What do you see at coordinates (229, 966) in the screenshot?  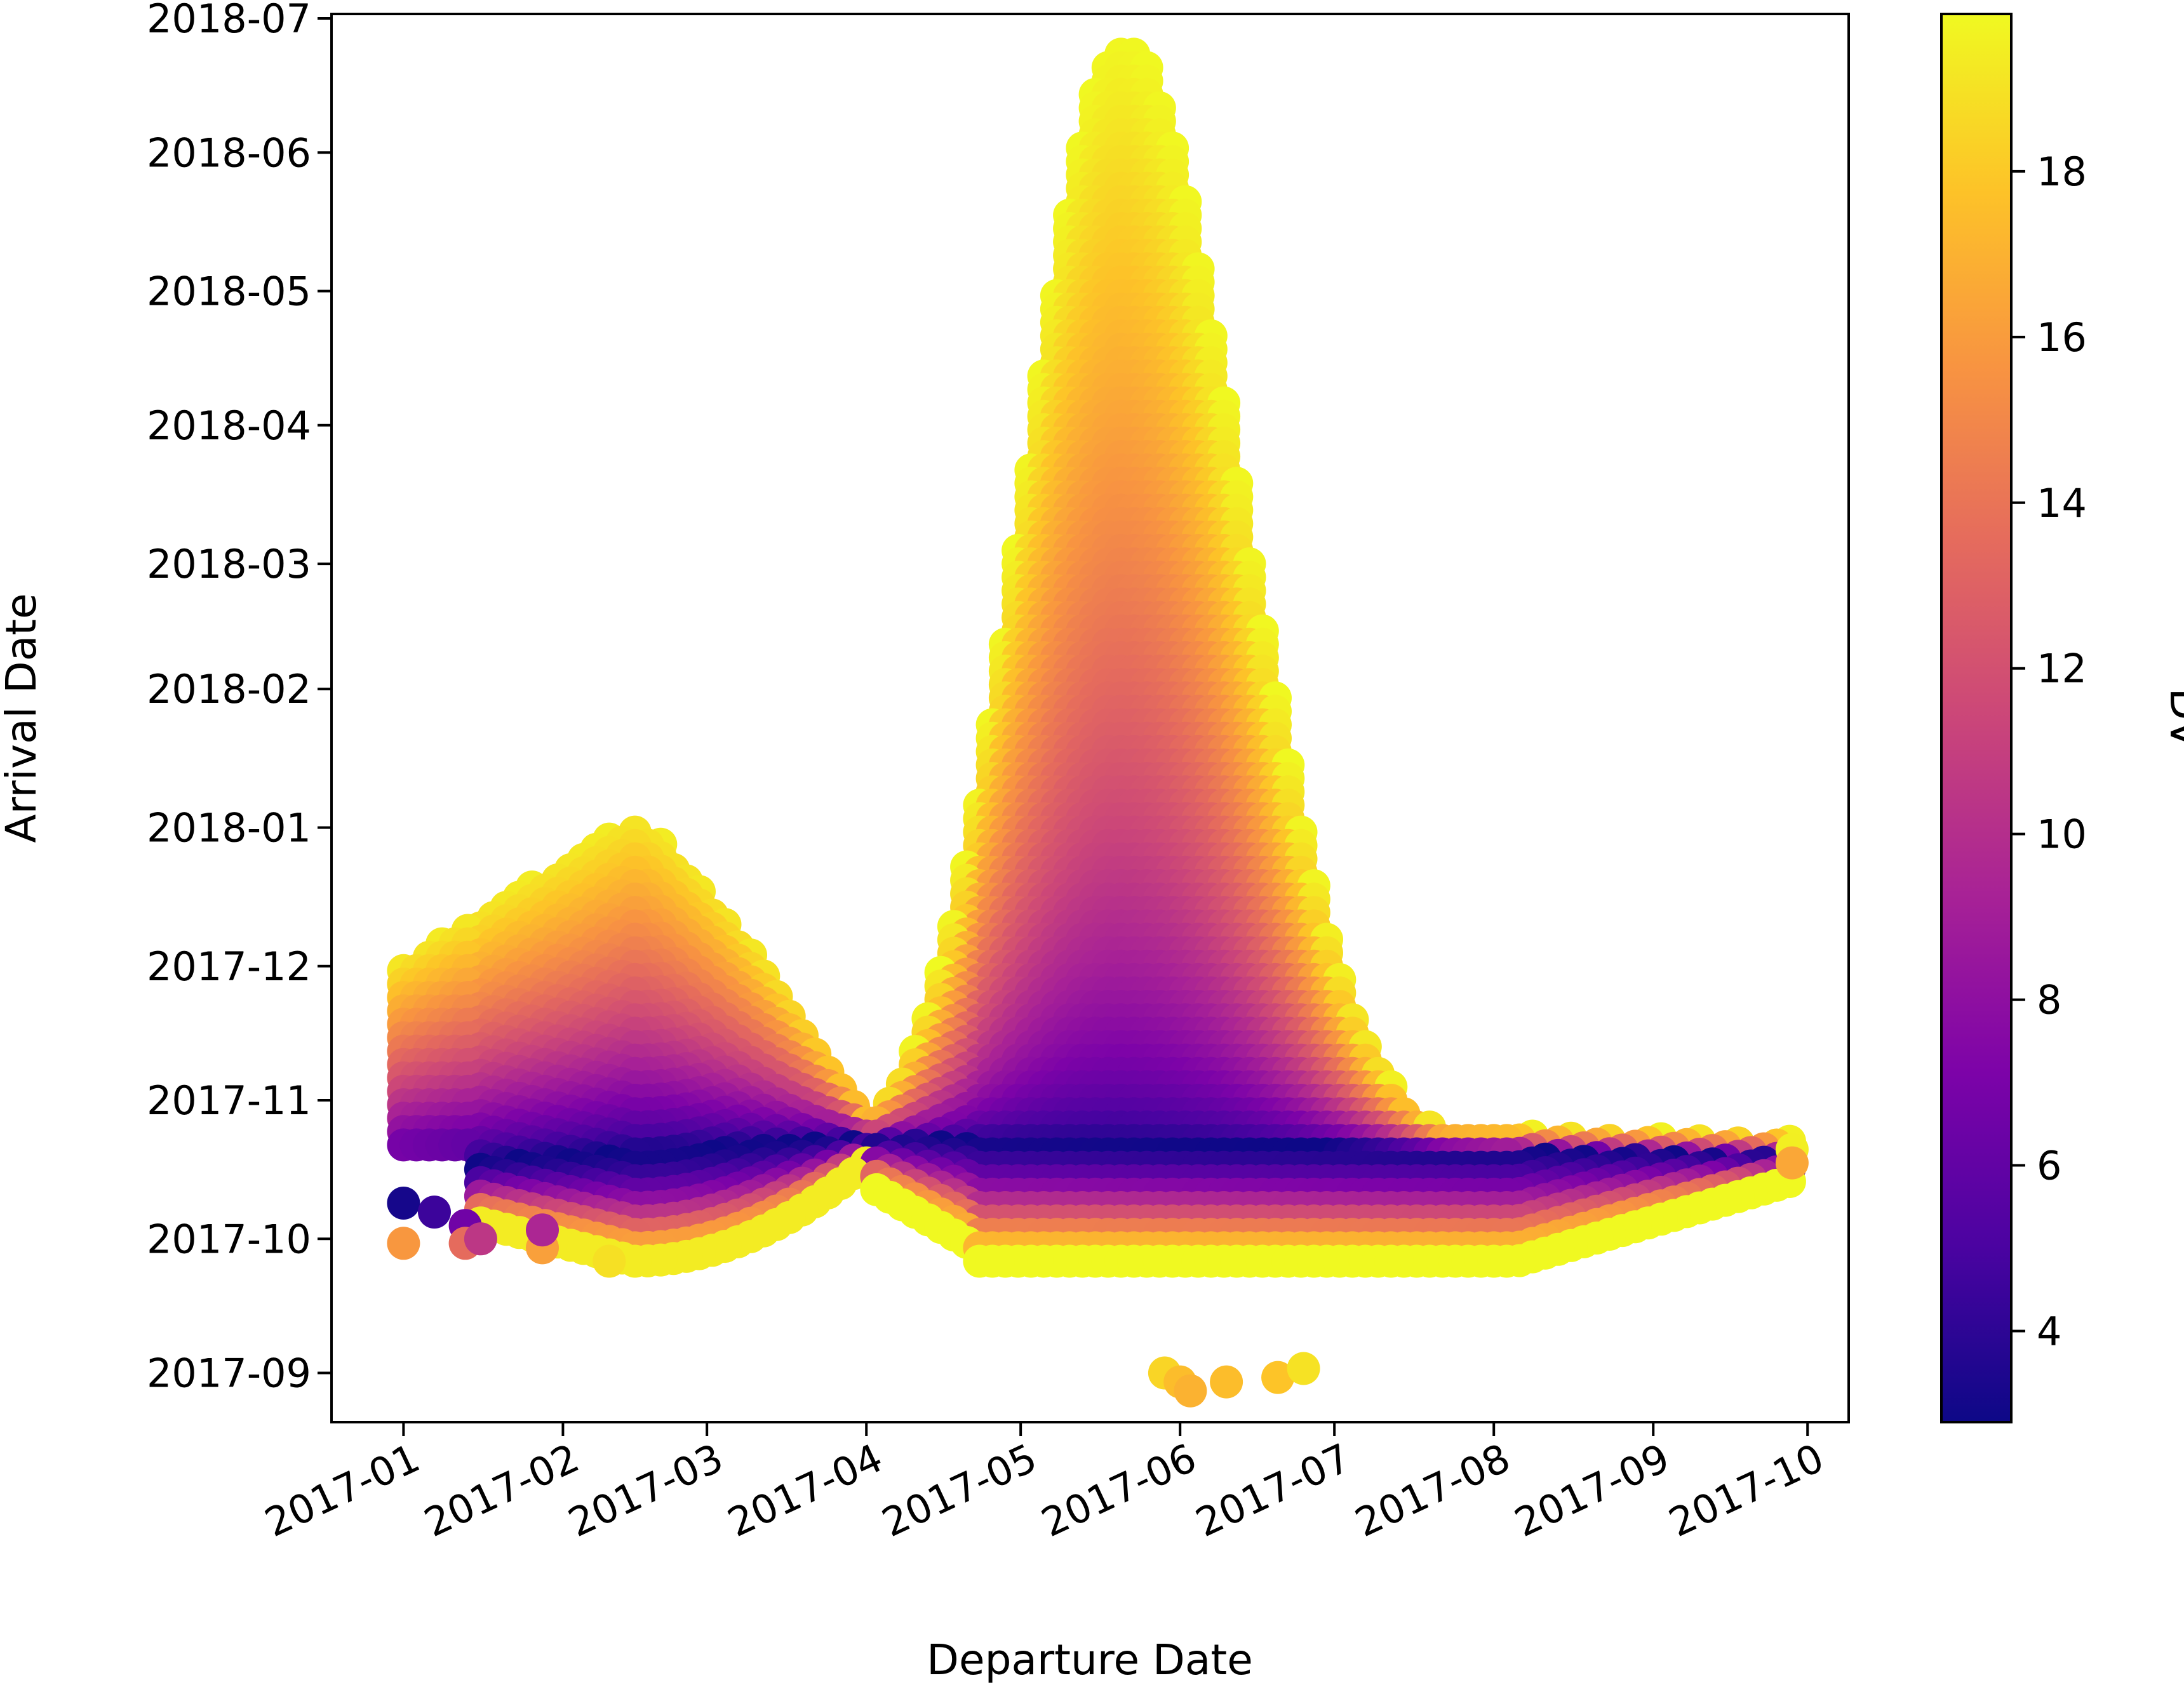 I see `y-tick-label: 2017-12` at bounding box center [229, 966].